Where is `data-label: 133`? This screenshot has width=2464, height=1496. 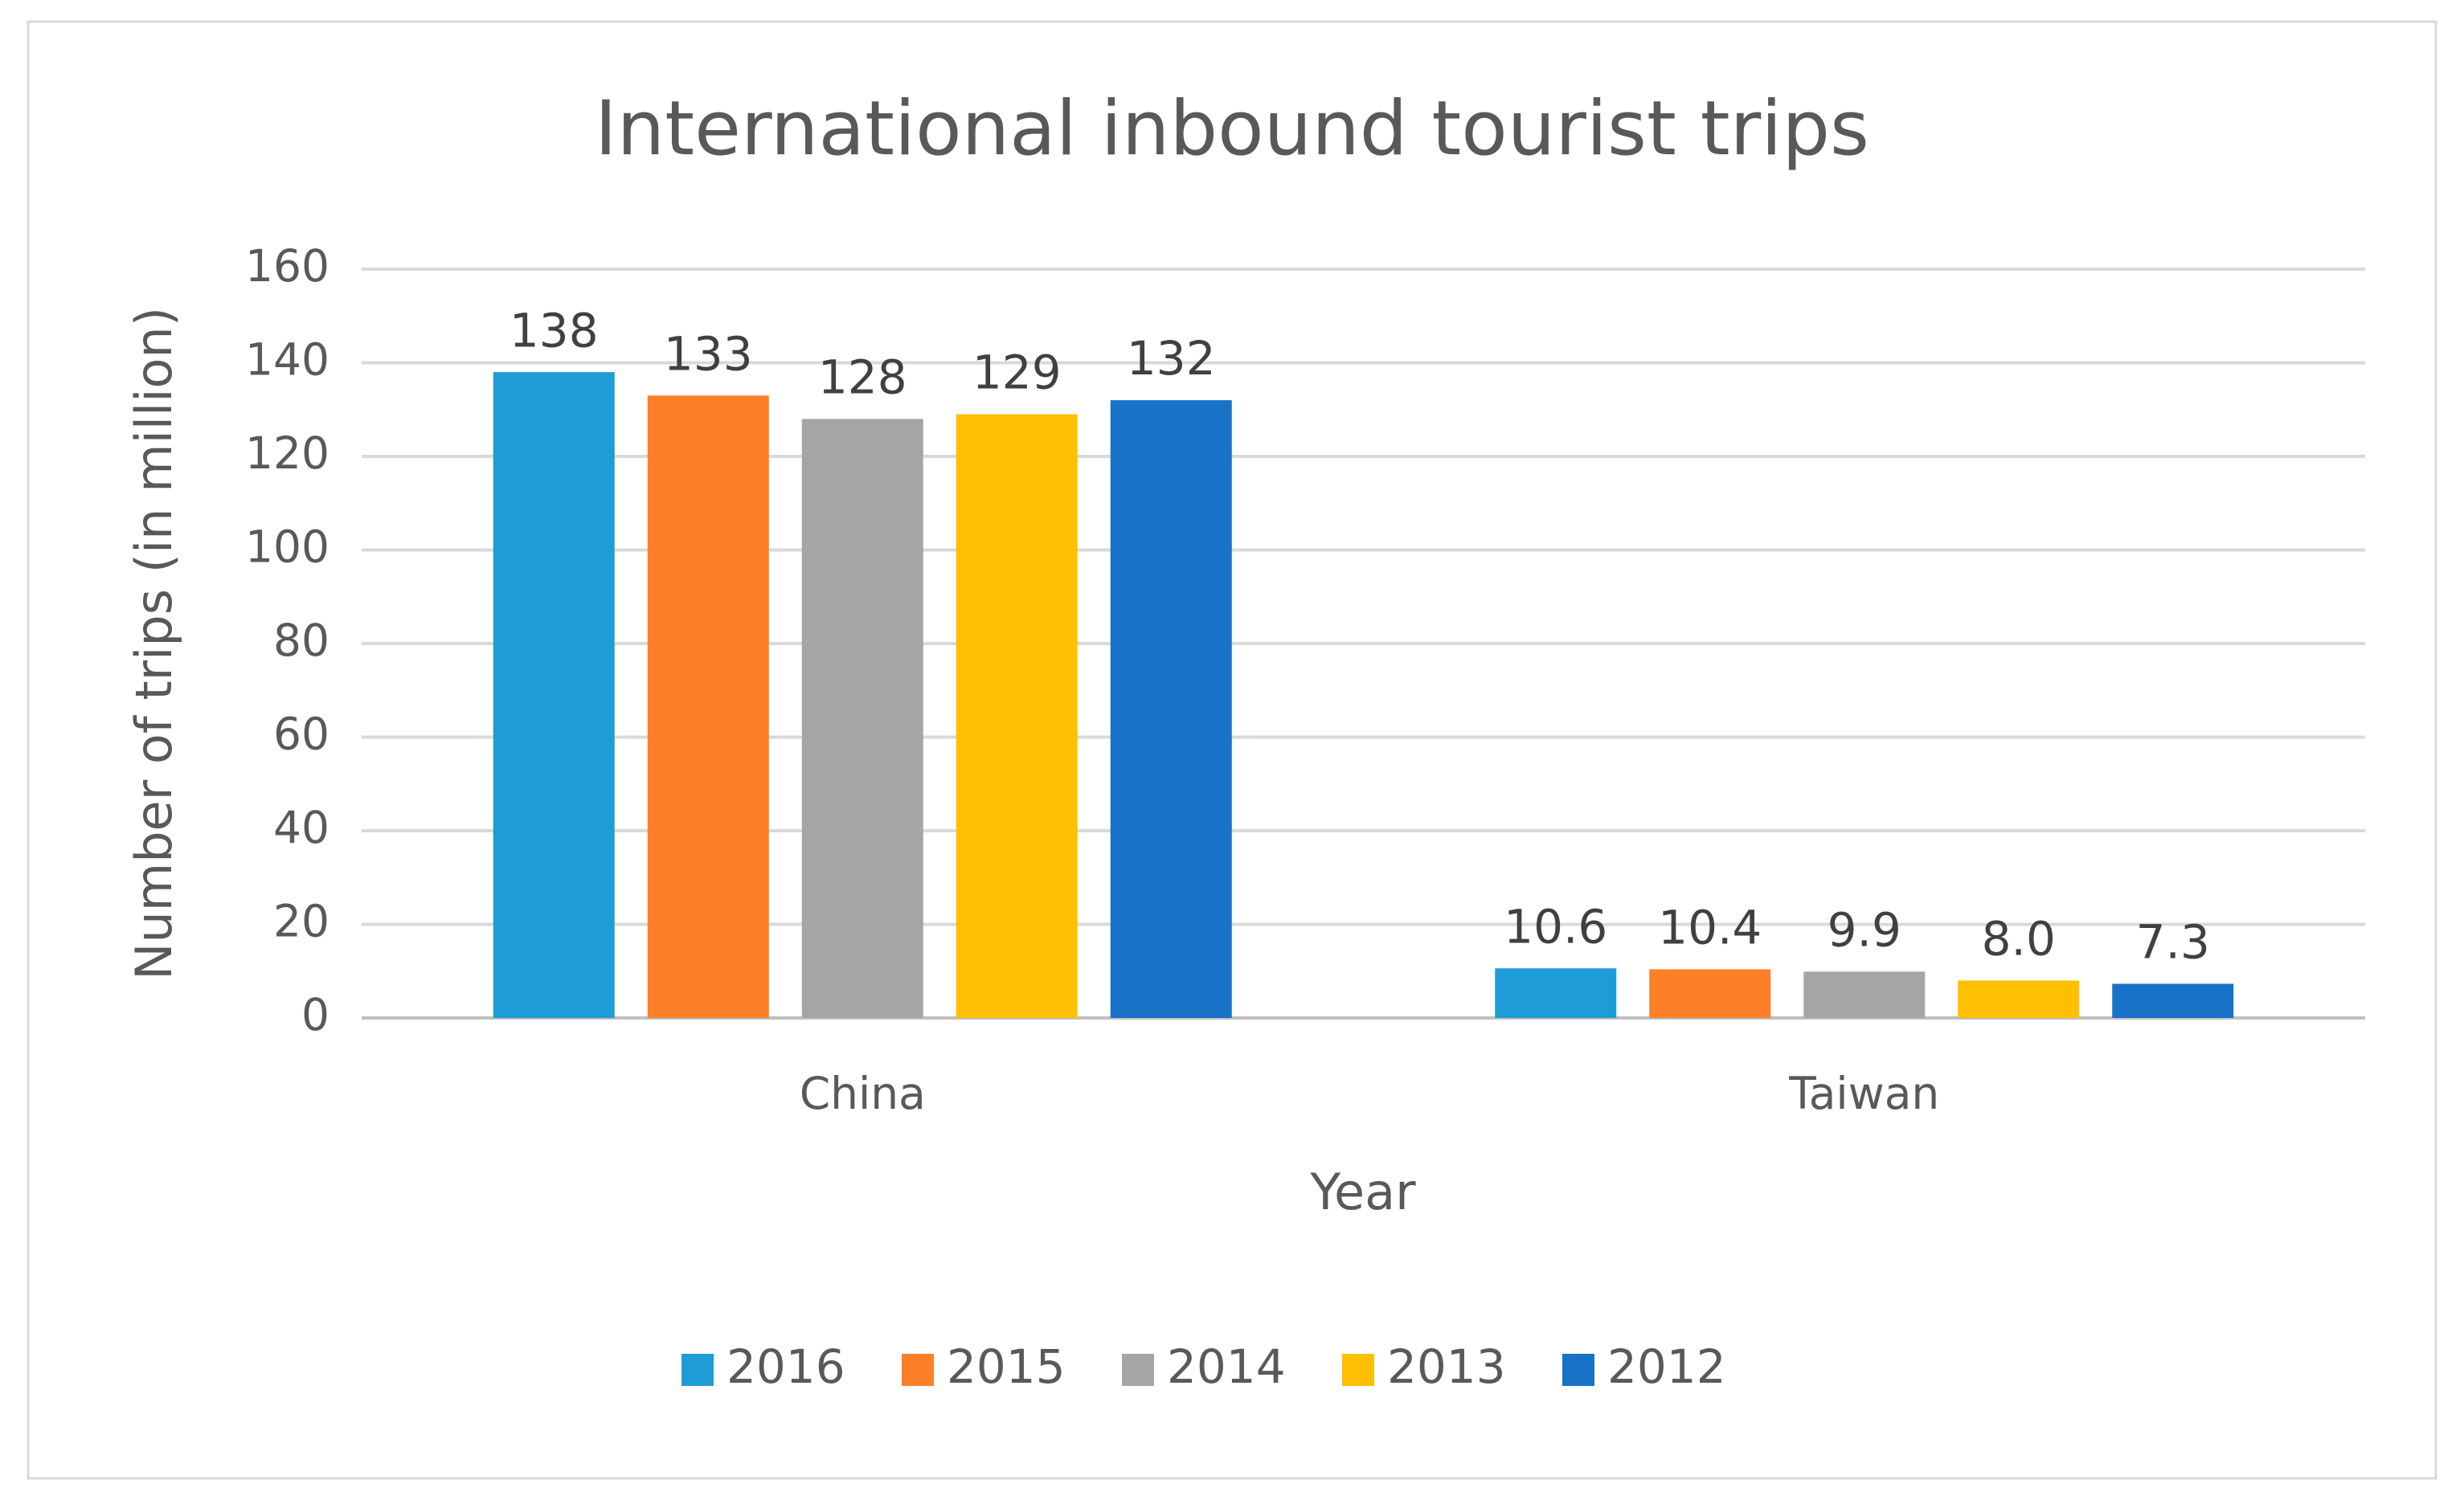
data-label: 133 is located at coordinates (708, 354).